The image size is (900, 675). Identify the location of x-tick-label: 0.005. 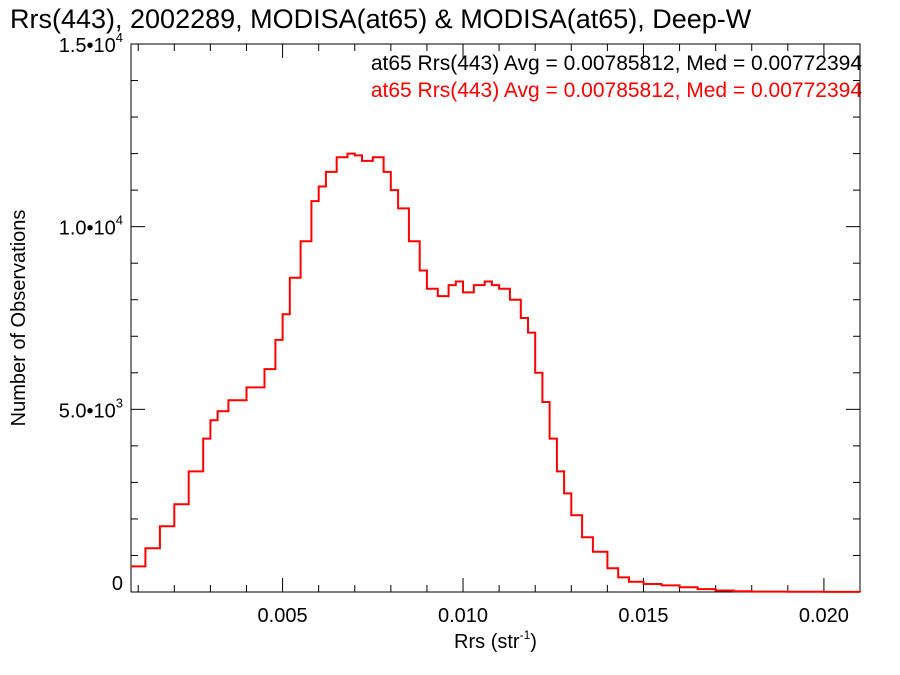
(283, 616).